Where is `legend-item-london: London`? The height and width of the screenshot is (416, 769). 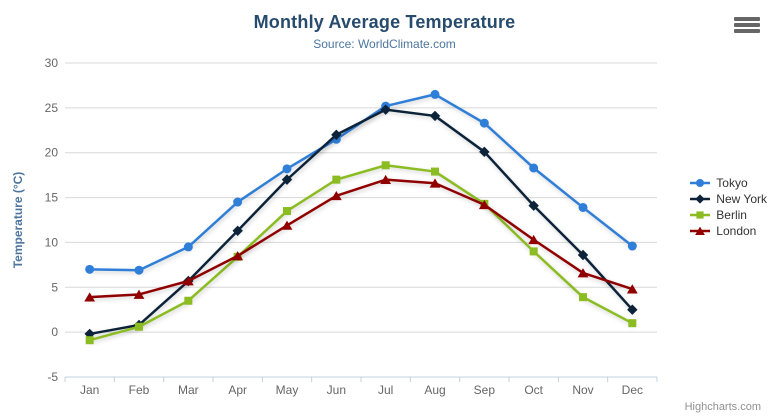
legend-item-london: London is located at coordinates (728, 231).